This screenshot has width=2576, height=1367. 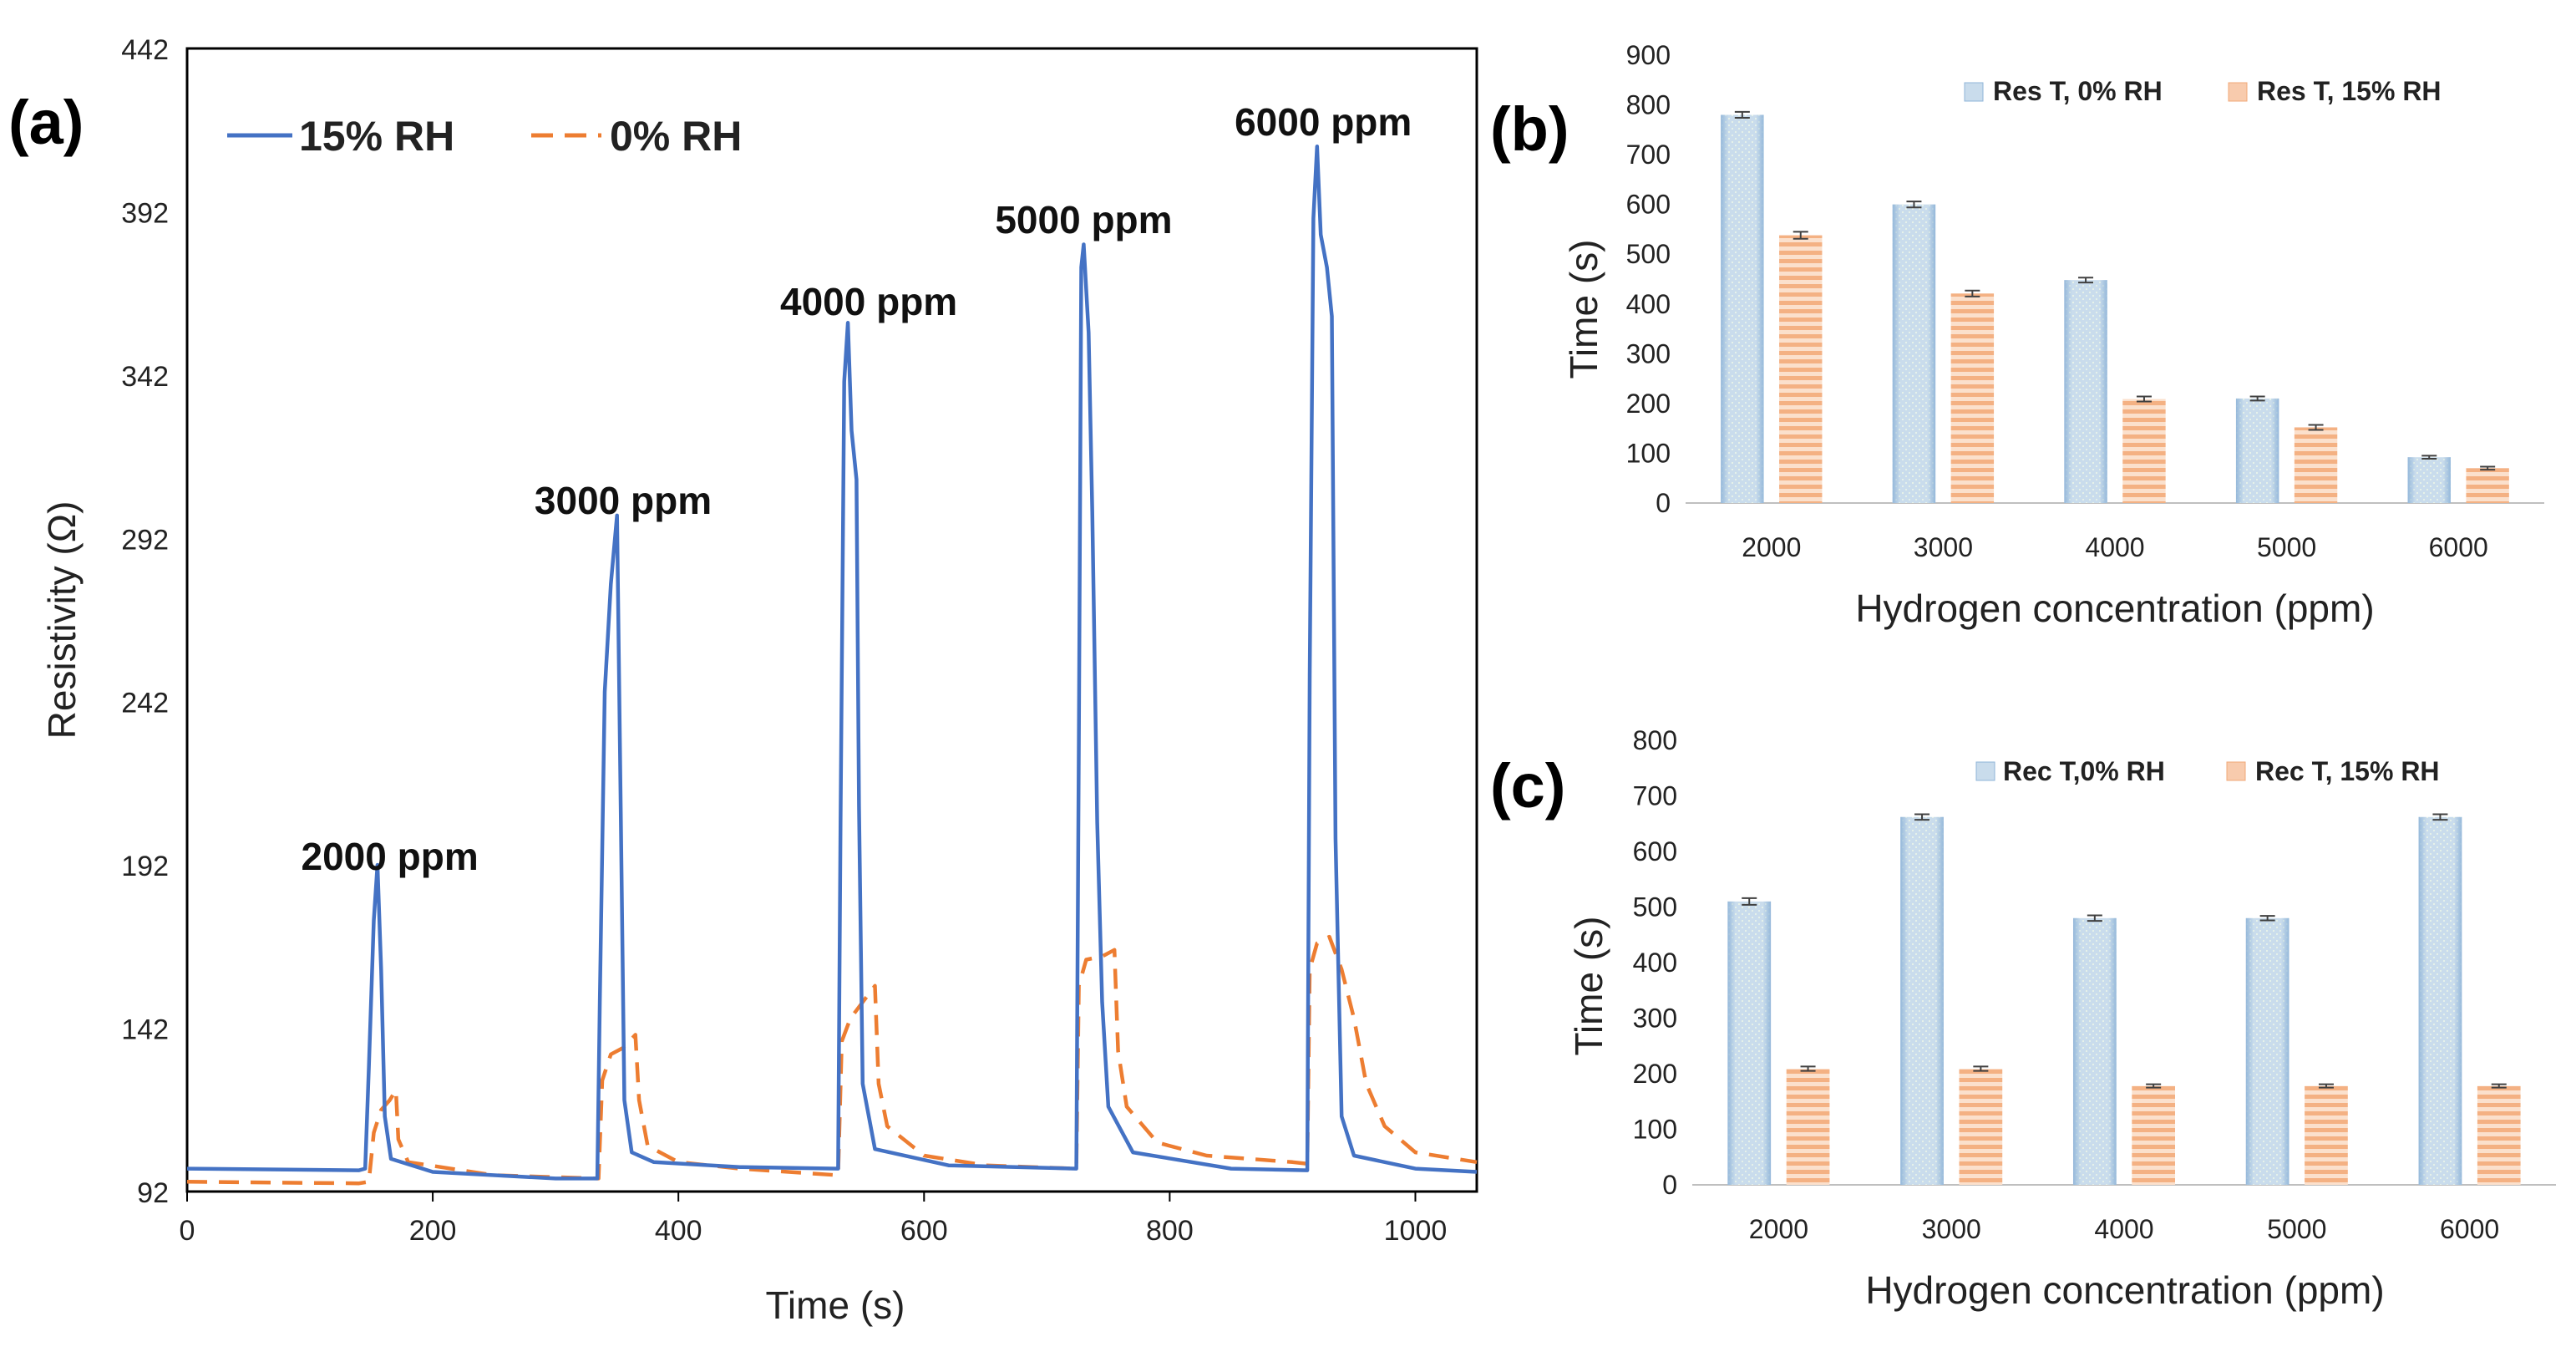 I want to click on panel-a-y-ticks: 92 142 192 242 292 342 392 442, so click(x=145, y=621).